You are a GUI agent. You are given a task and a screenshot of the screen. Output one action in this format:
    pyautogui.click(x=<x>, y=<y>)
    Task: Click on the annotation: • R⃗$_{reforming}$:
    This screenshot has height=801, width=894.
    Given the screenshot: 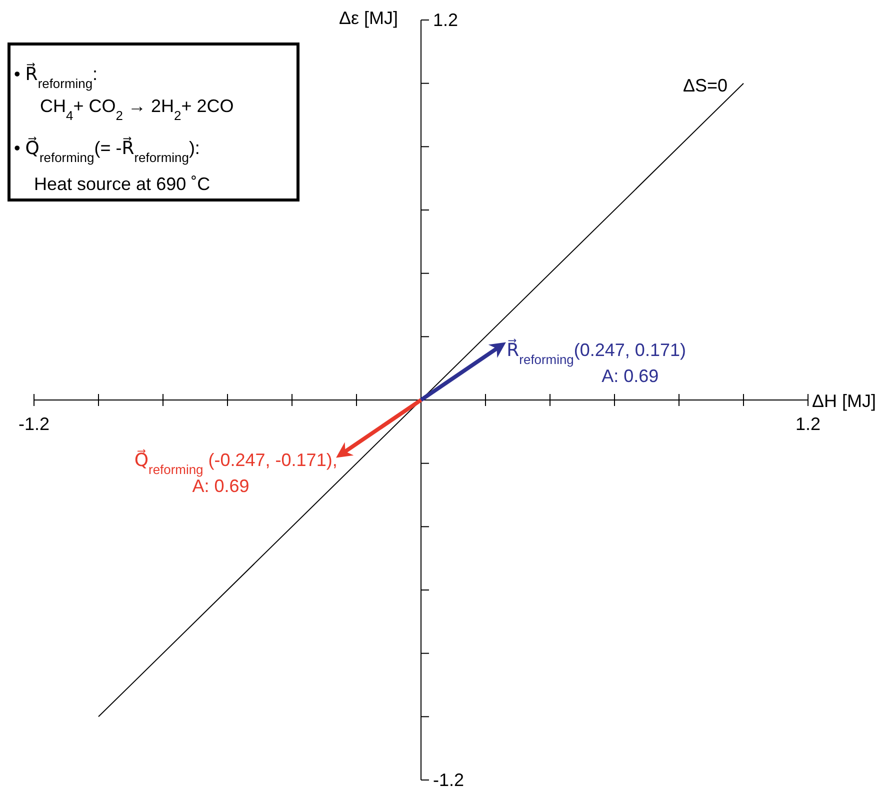 What is the action you would take?
    pyautogui.click(x=56, y=76)
    